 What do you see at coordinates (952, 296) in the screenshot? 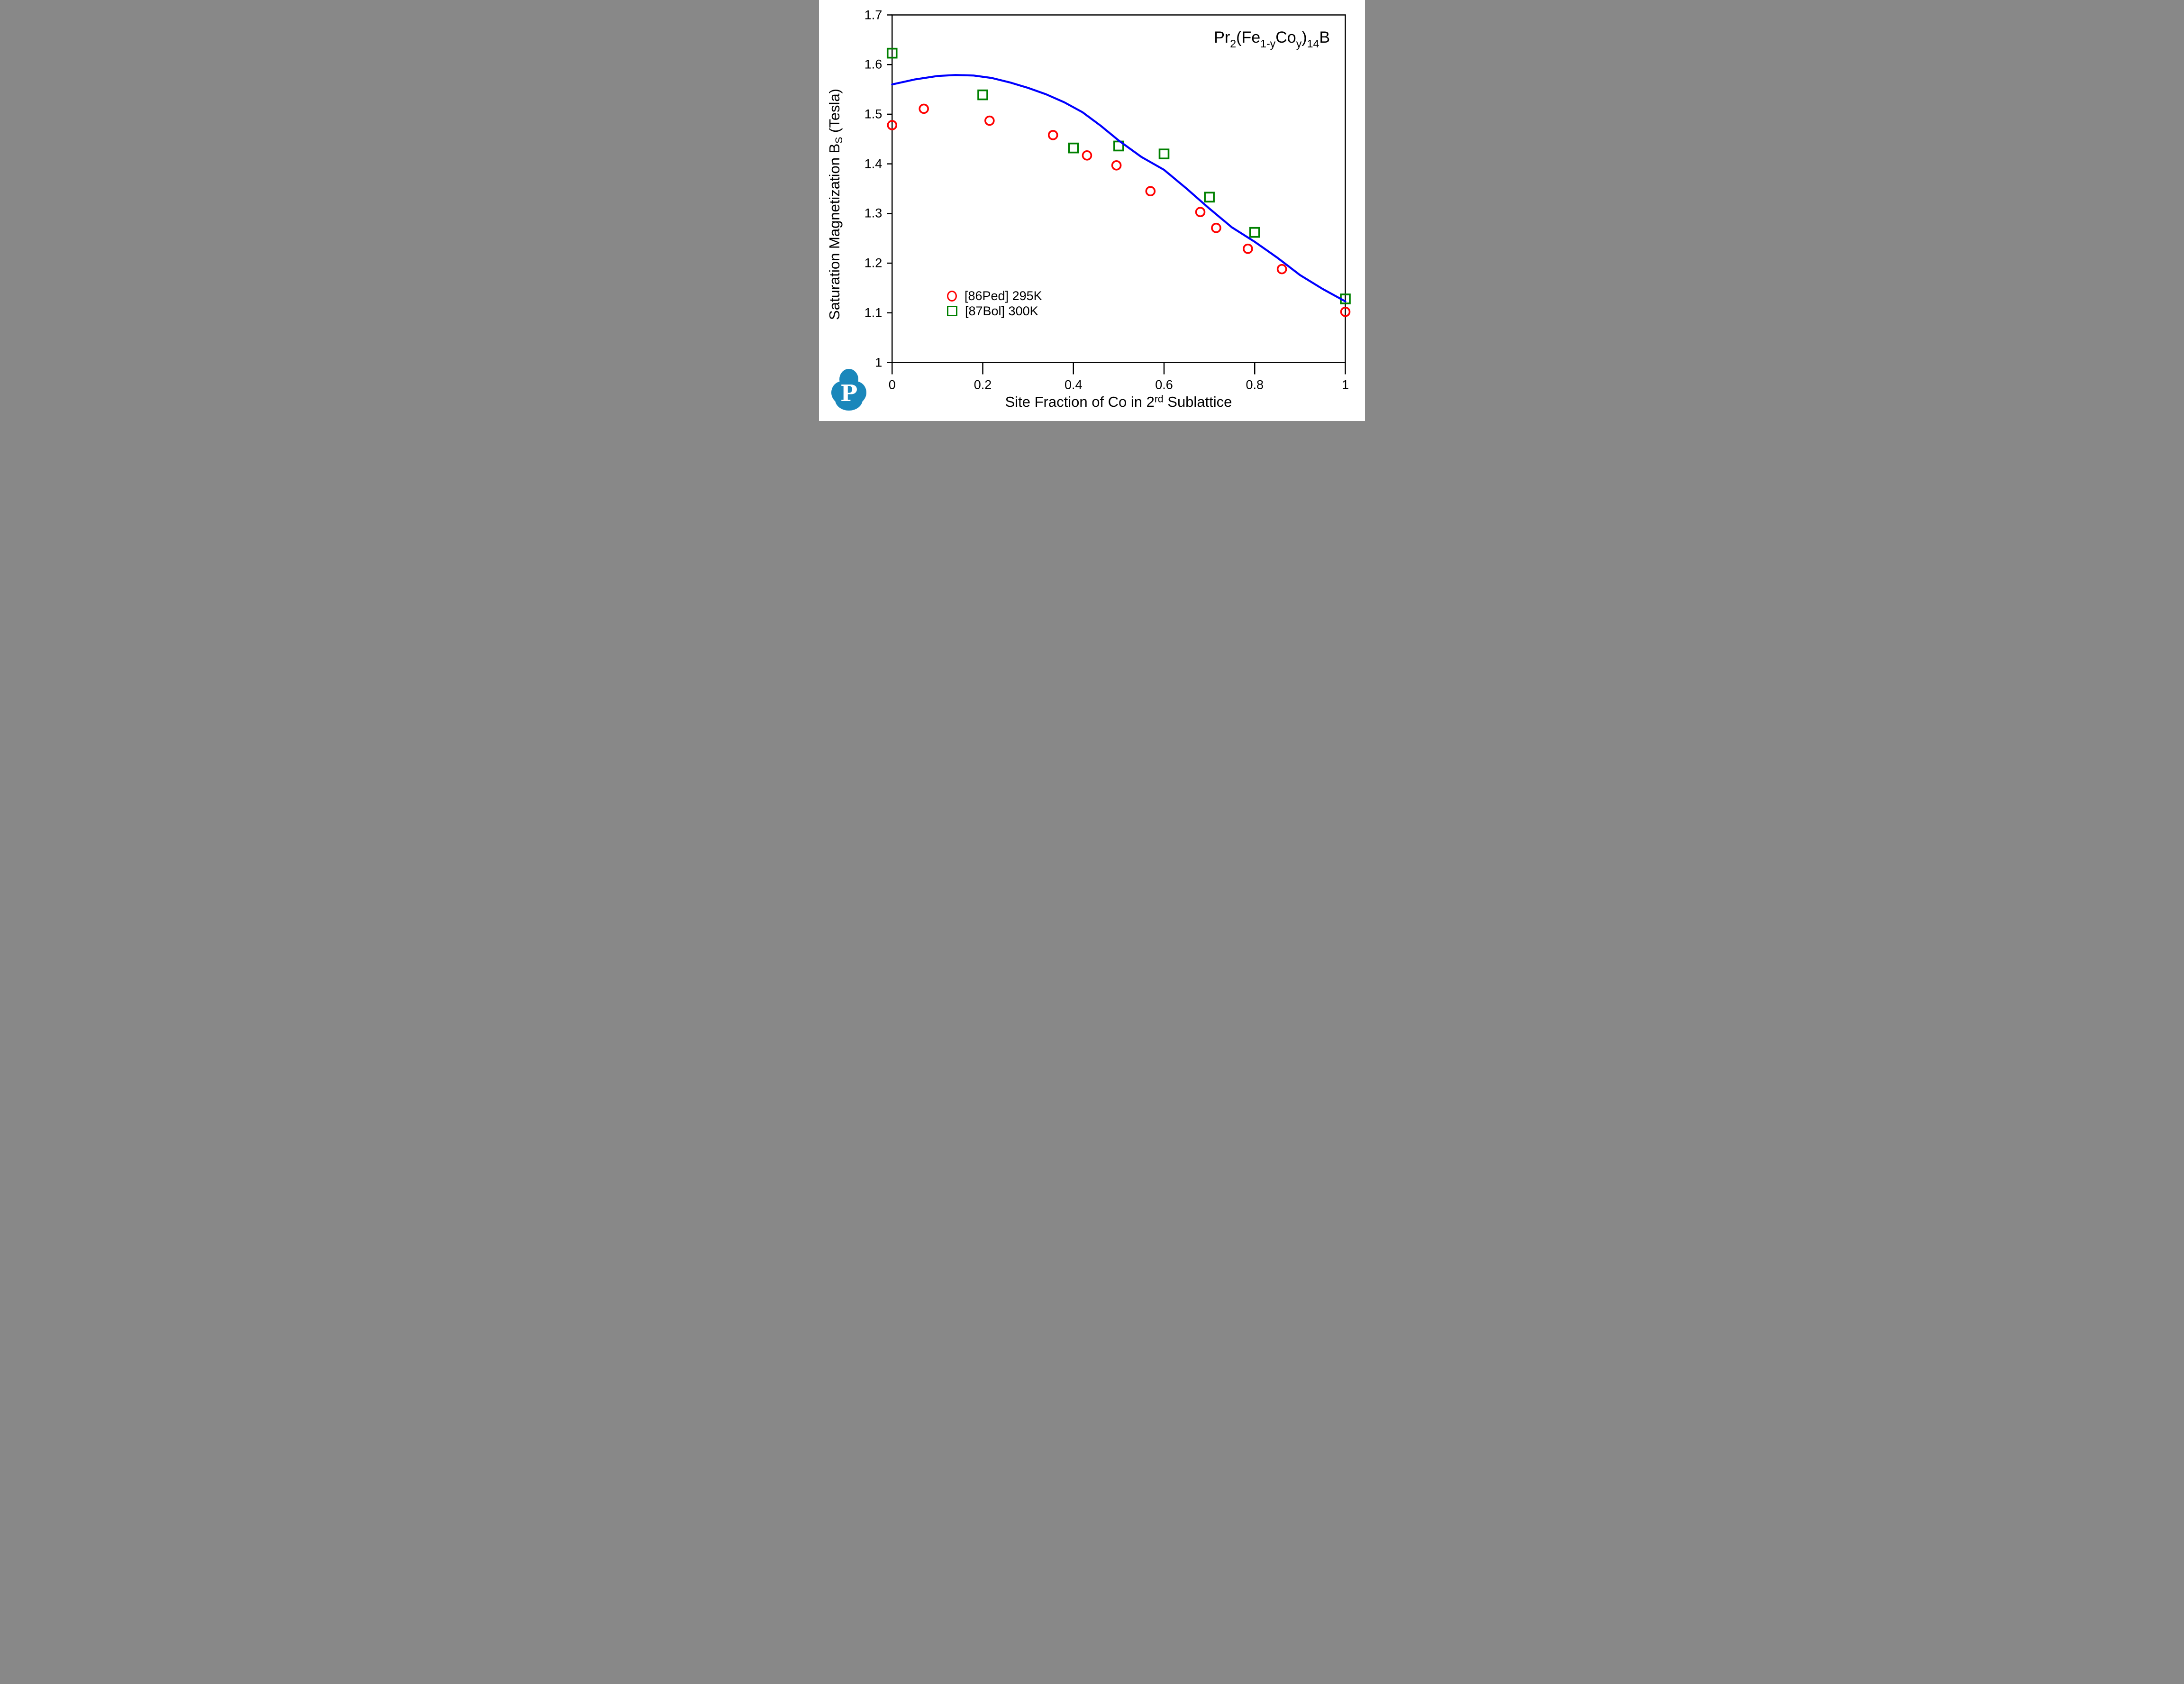
I see `legend-circle-marker-icon` at bounding box center [952, 296].